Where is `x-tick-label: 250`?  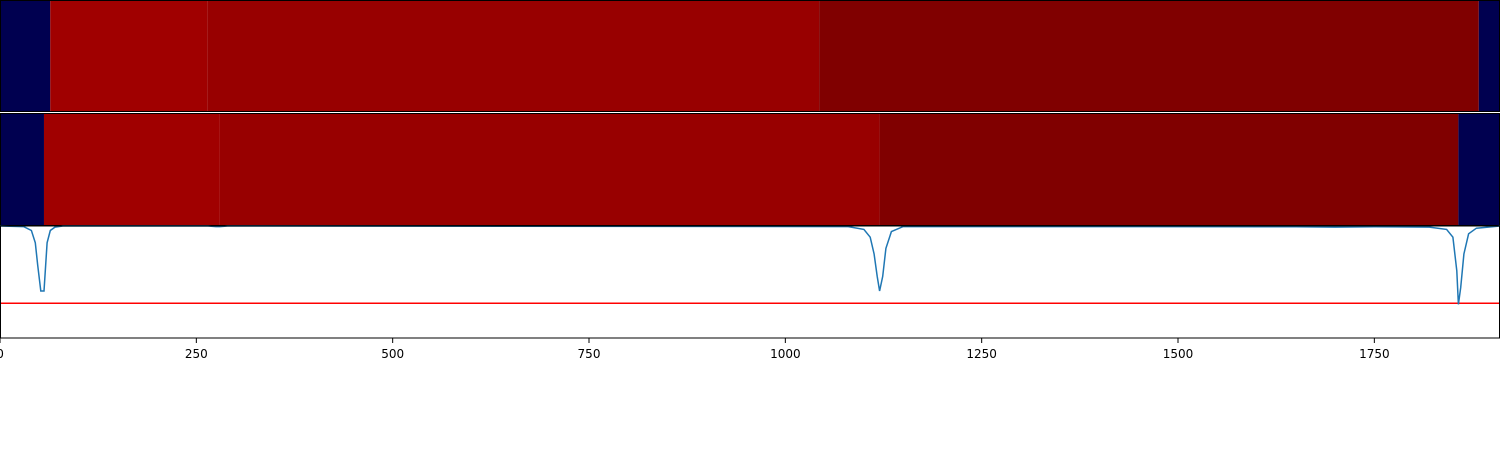
x-tick-label: 250 is located at coordinates (196, 354).